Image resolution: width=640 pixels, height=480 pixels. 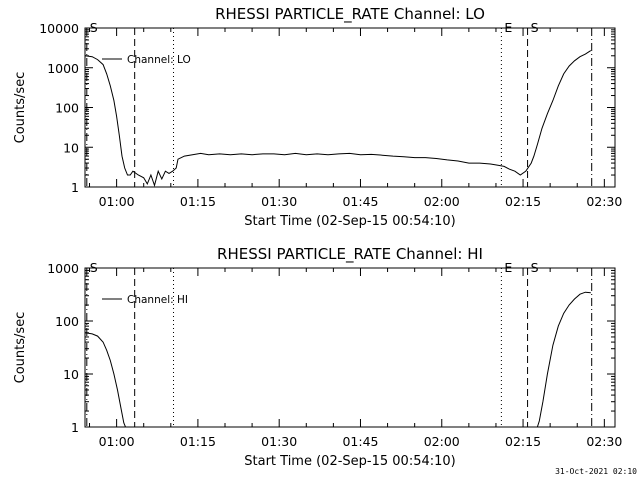 I want to click on chart-title: RHESSI PARTICLE_RATE Channel: LO, so click(x=350, y=14).